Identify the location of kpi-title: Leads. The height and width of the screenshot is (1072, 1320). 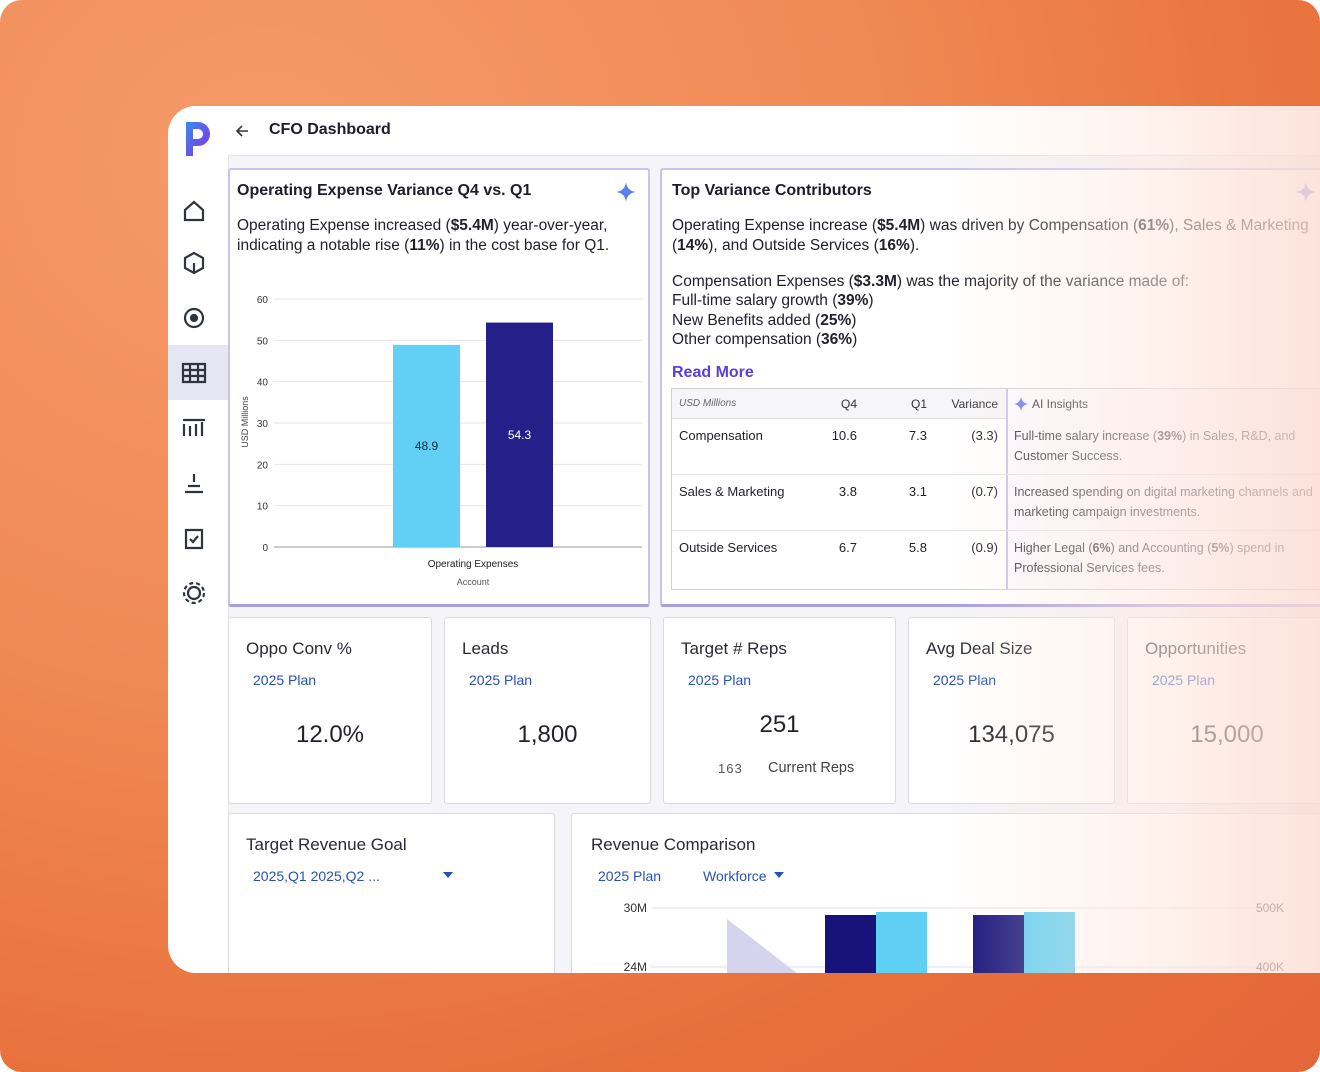
(485, 648).